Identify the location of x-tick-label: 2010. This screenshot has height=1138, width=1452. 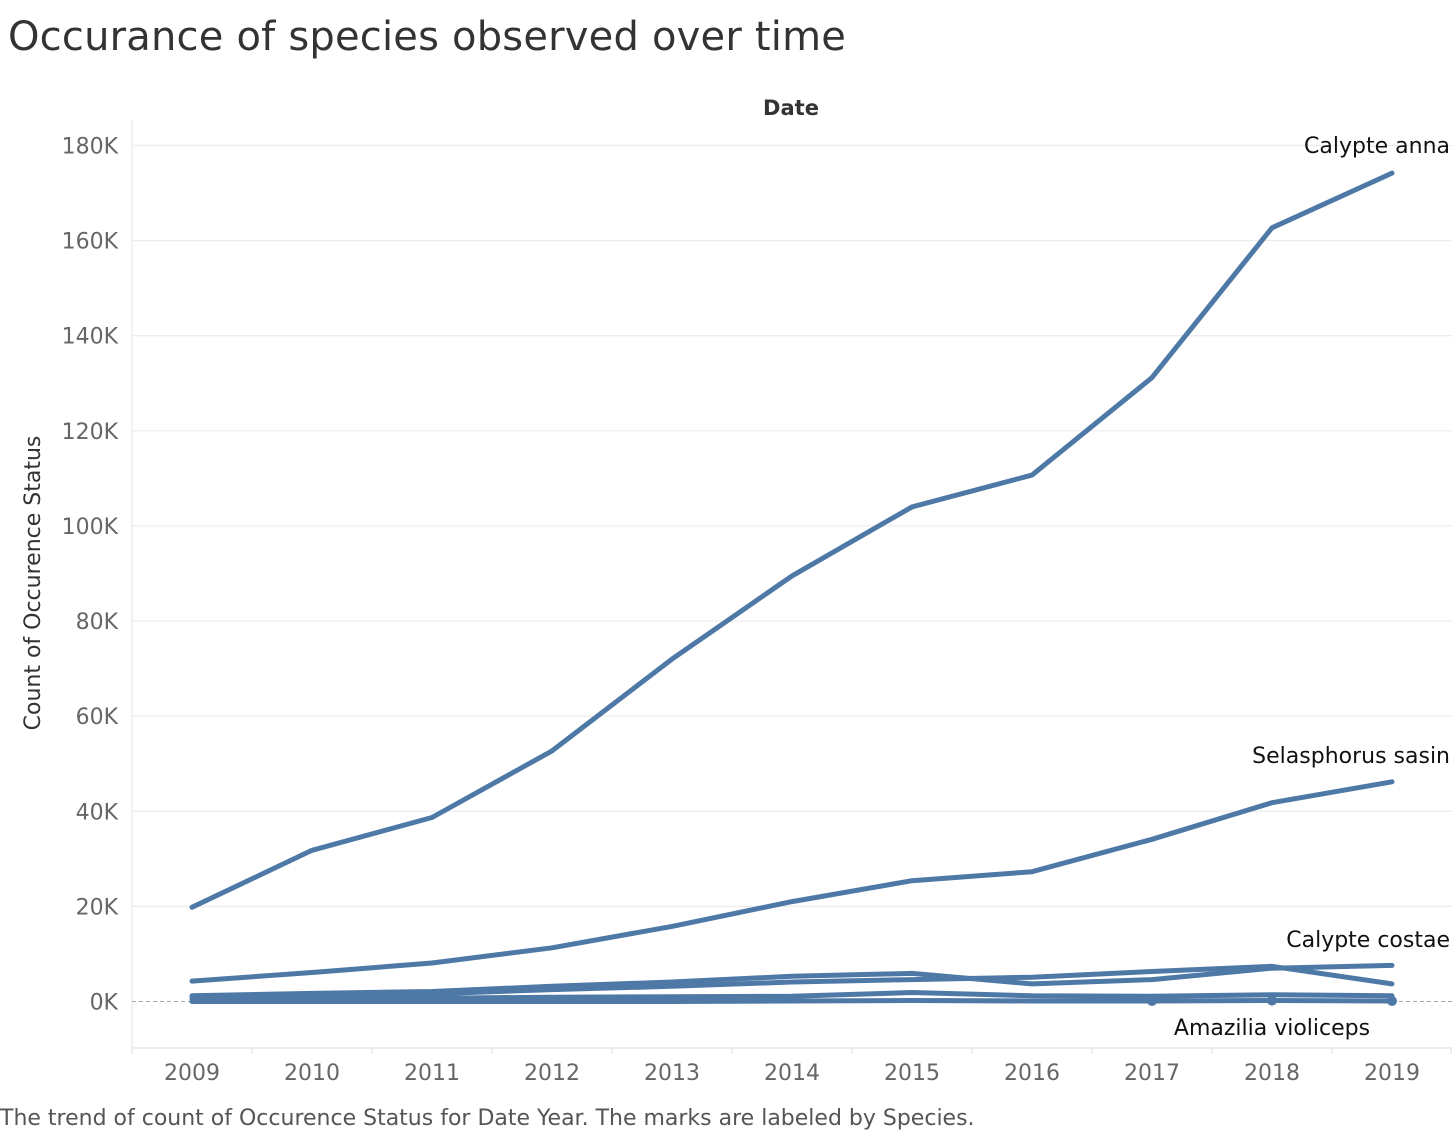
(312, 1073).